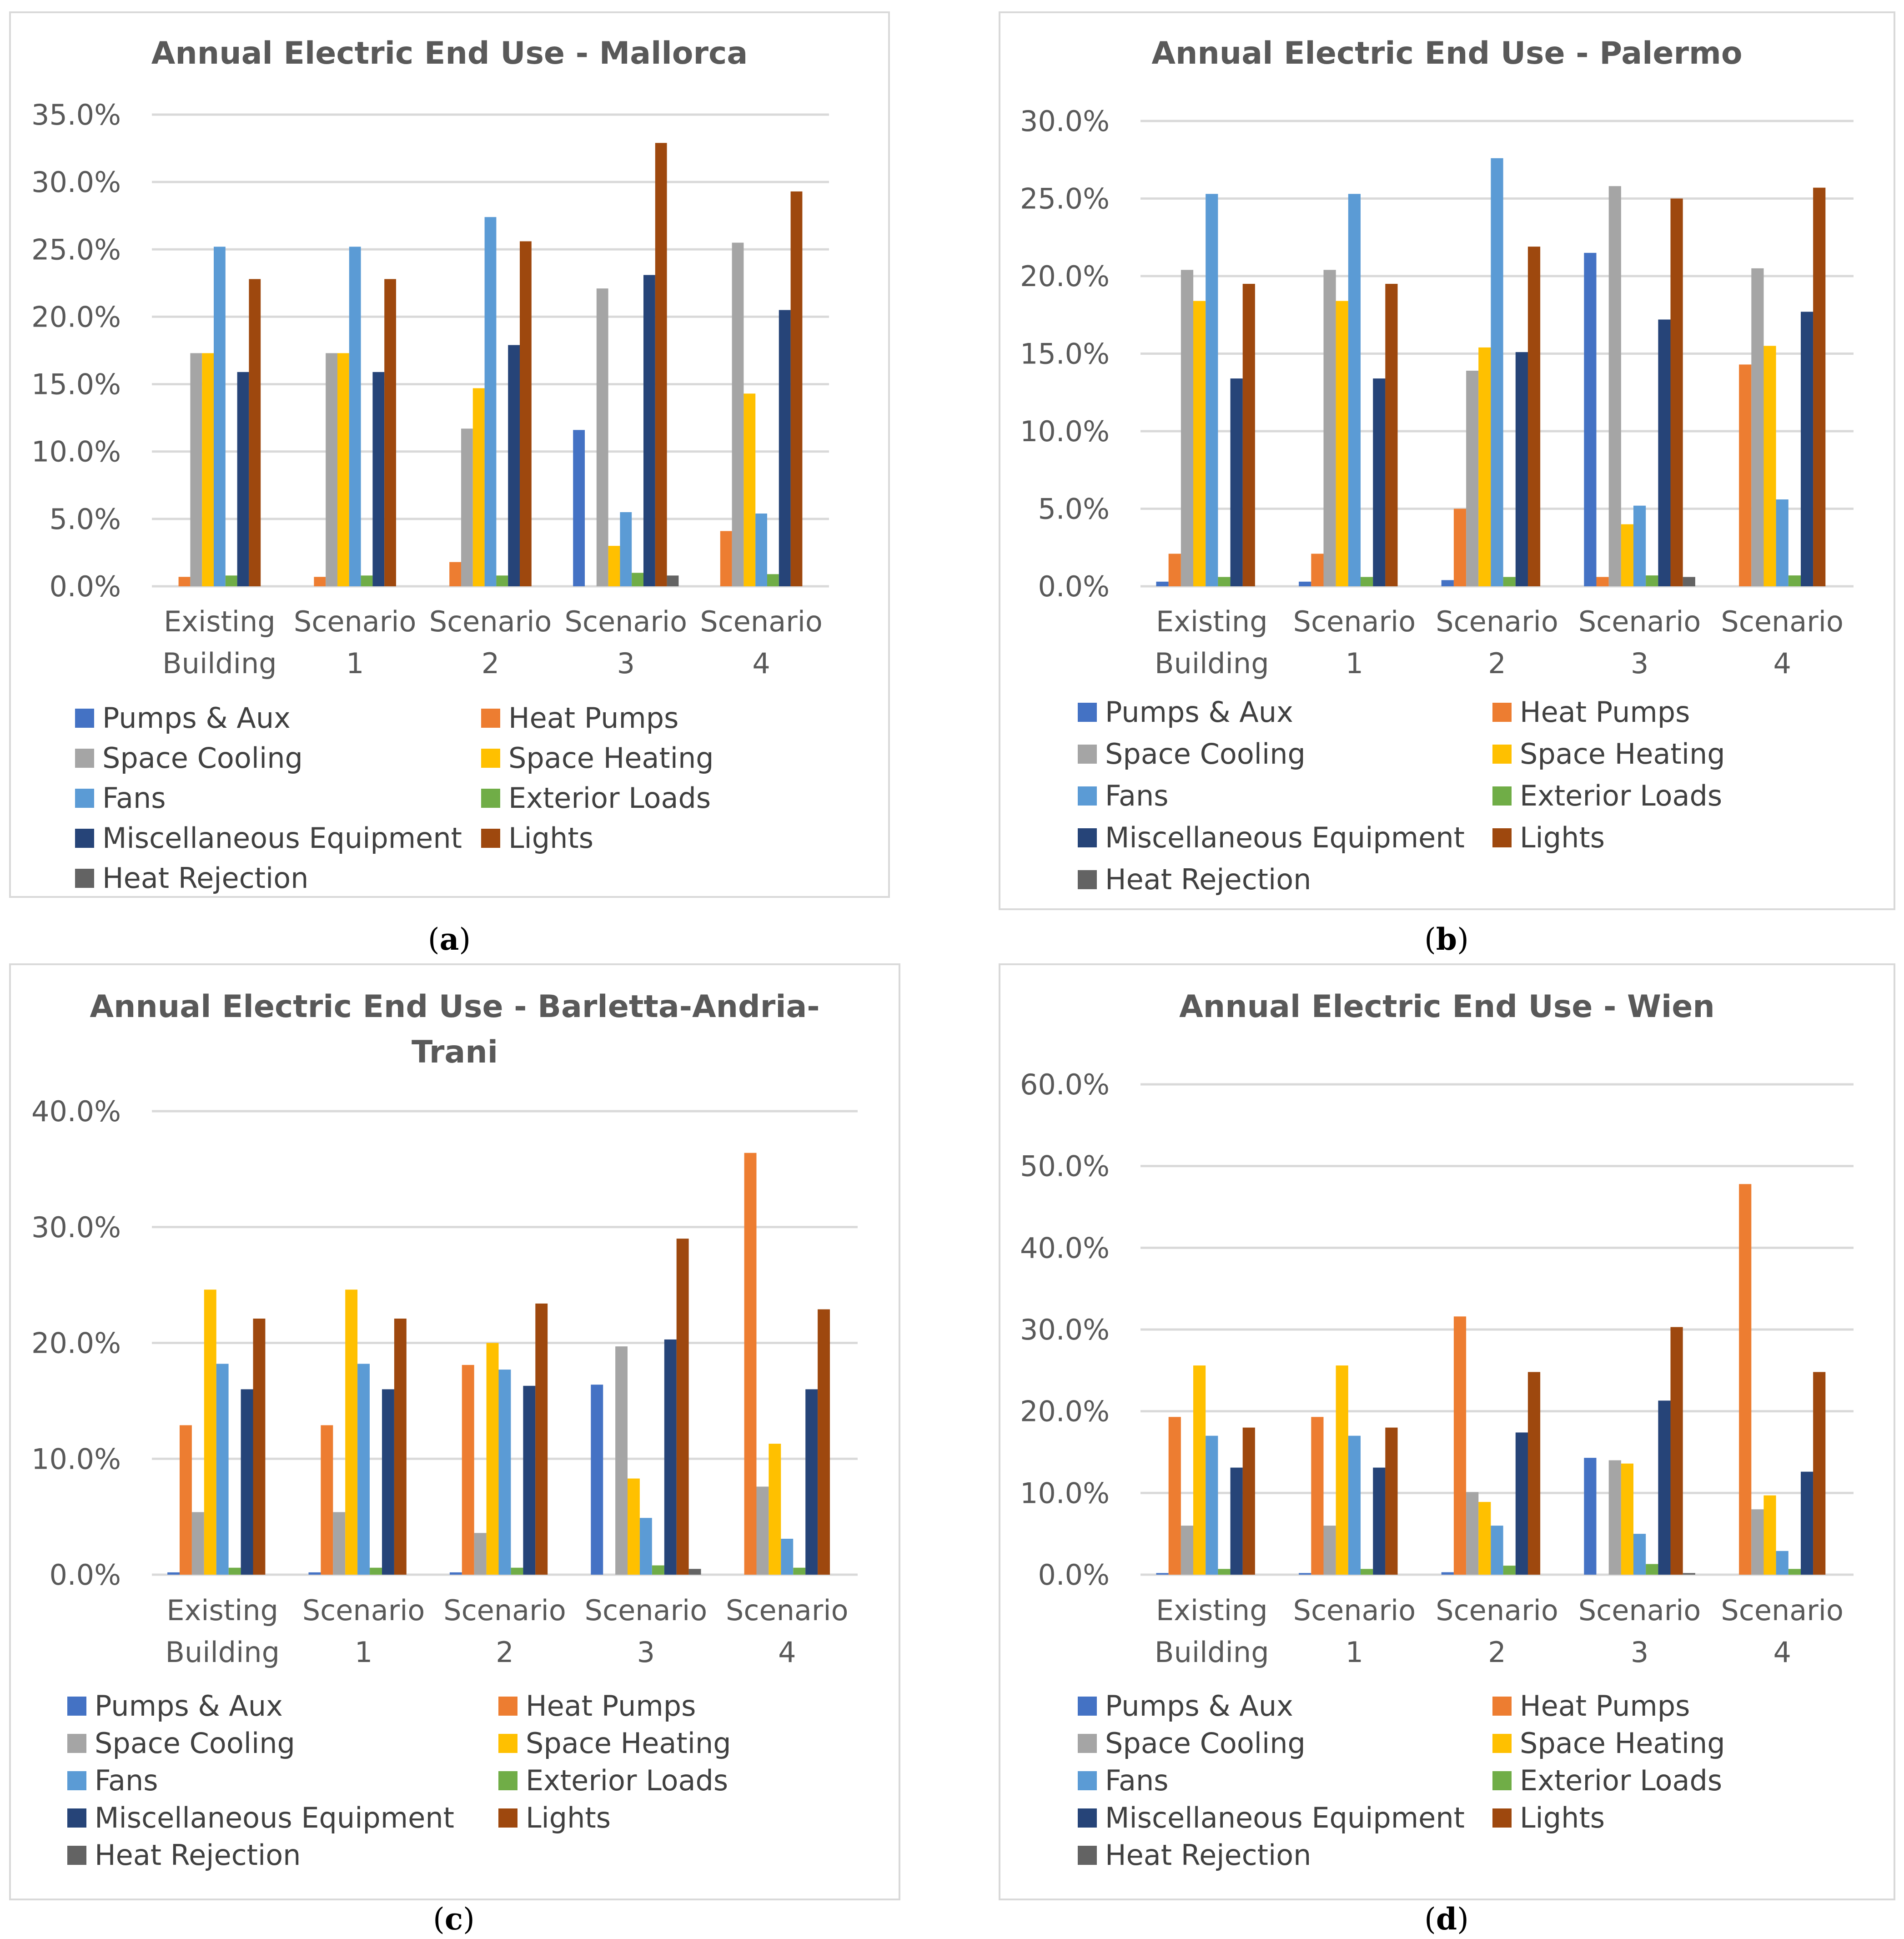 The width and height of the screenshot is (1904, 1939). Describe the element at coordinates (1562, 1818) in the screenshot. I see `legend-entry: Lights` at that location.